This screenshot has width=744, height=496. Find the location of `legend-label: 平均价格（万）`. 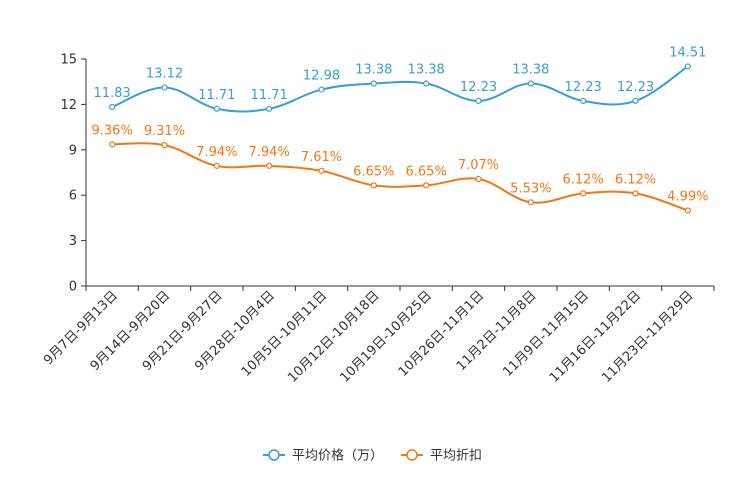

legend-label: 平均价格（万） is located at coordinates (337, 456).